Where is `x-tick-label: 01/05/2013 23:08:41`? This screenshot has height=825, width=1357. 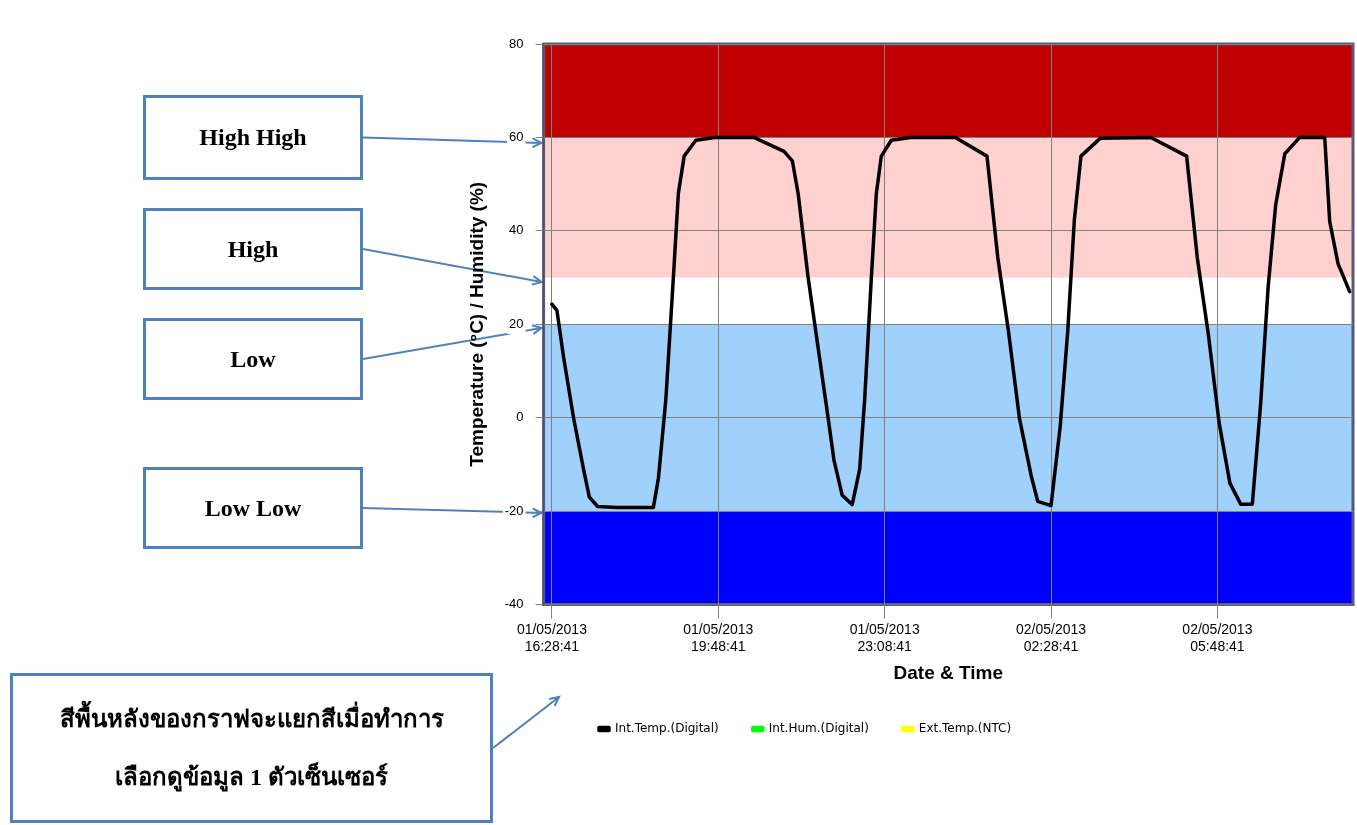
x-tick-label: 01/05/2013 23:08:41 is located at coordinates (884, 637).